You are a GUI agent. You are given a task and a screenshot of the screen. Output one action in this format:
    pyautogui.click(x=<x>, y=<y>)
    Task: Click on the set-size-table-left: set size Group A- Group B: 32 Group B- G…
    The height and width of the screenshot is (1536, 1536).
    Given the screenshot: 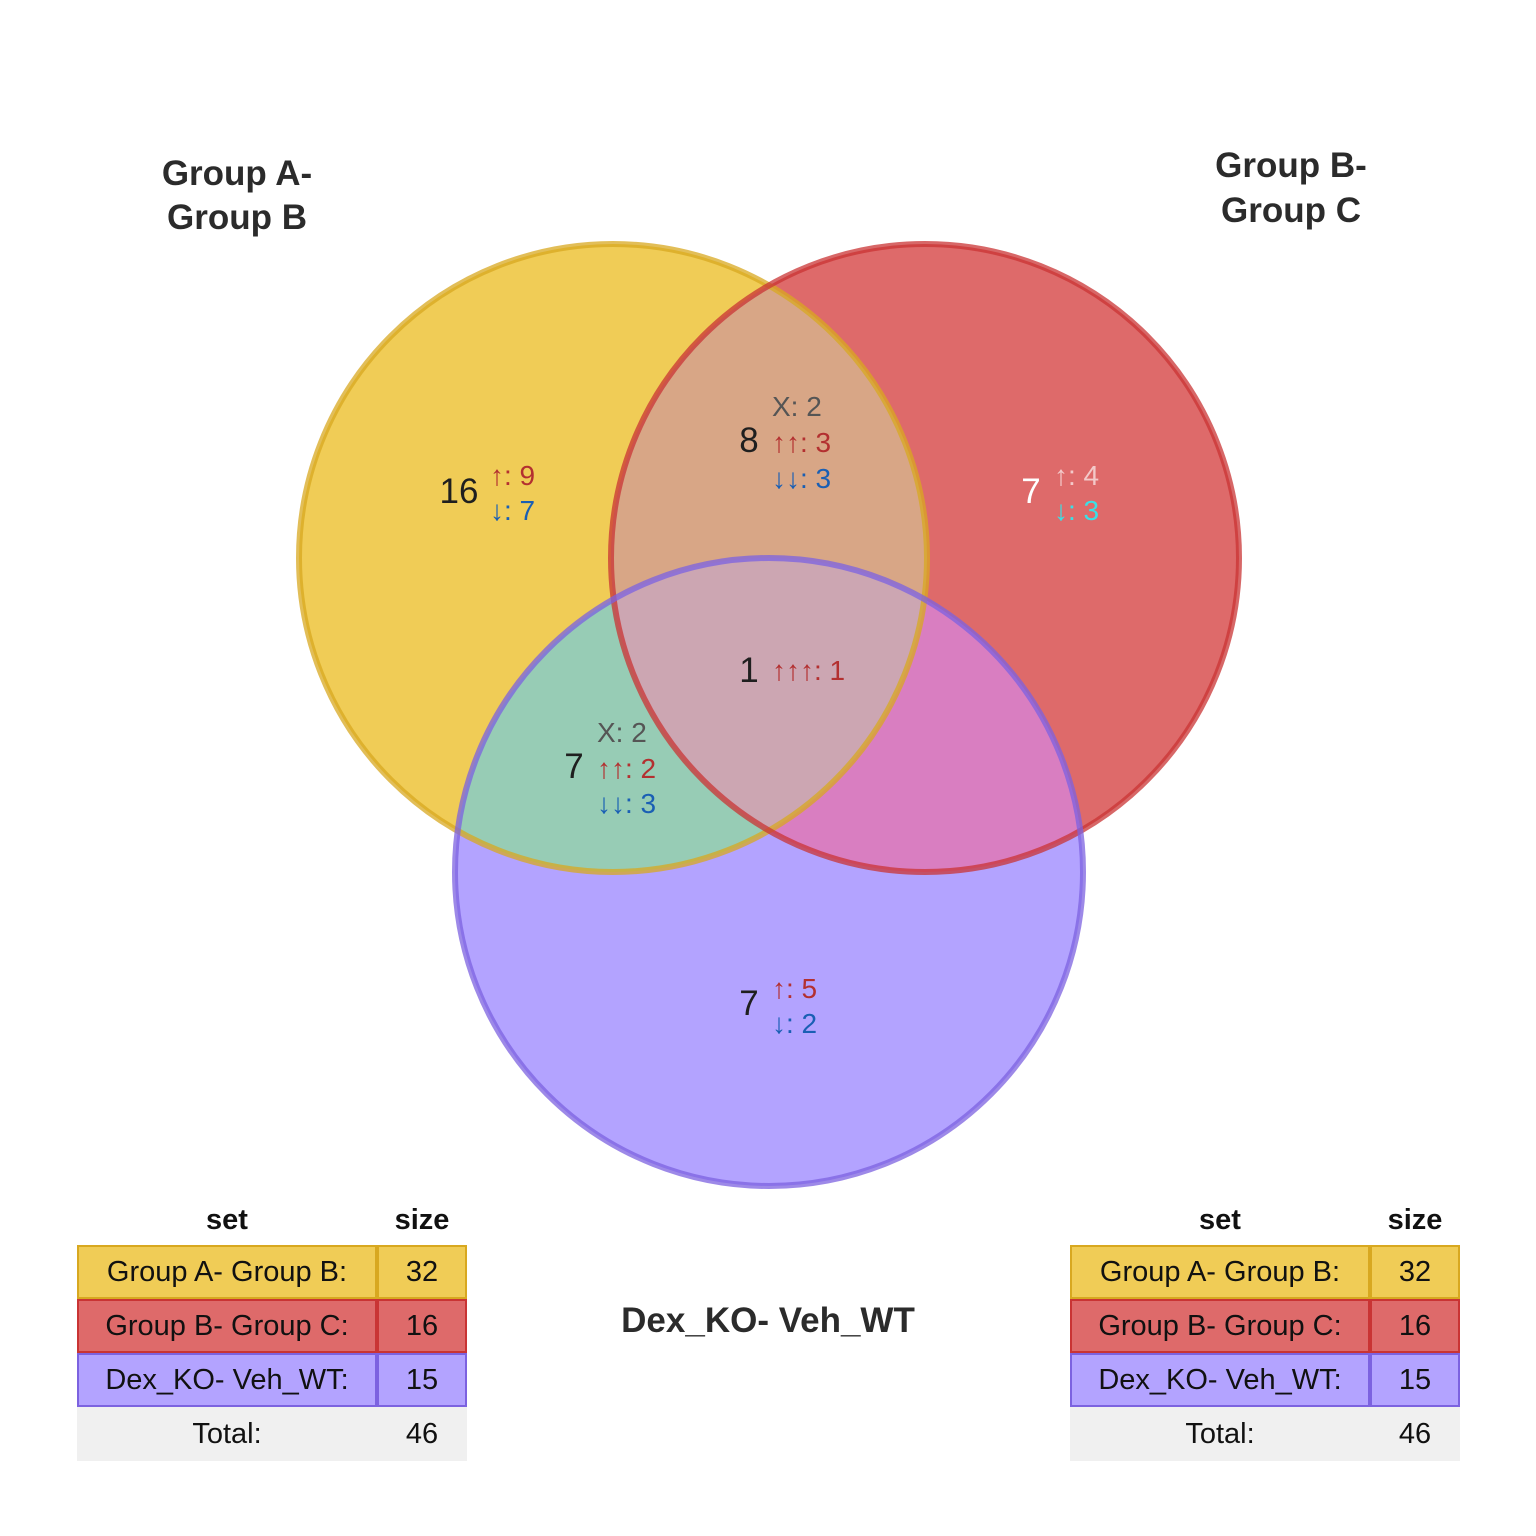 What is the action you would take?
    pyautogui.click(x=272, y=1328)
    